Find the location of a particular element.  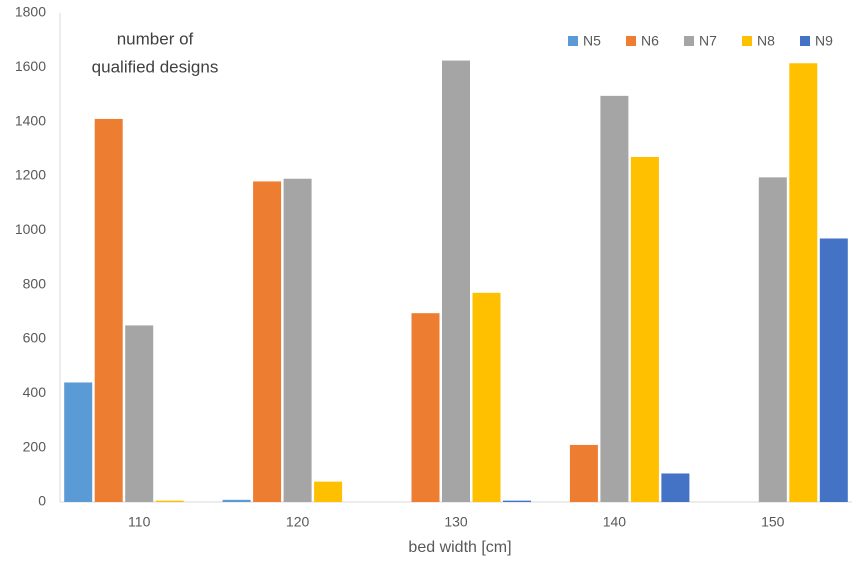

y-tick-label: 600 is located at coordinates (35, 338).